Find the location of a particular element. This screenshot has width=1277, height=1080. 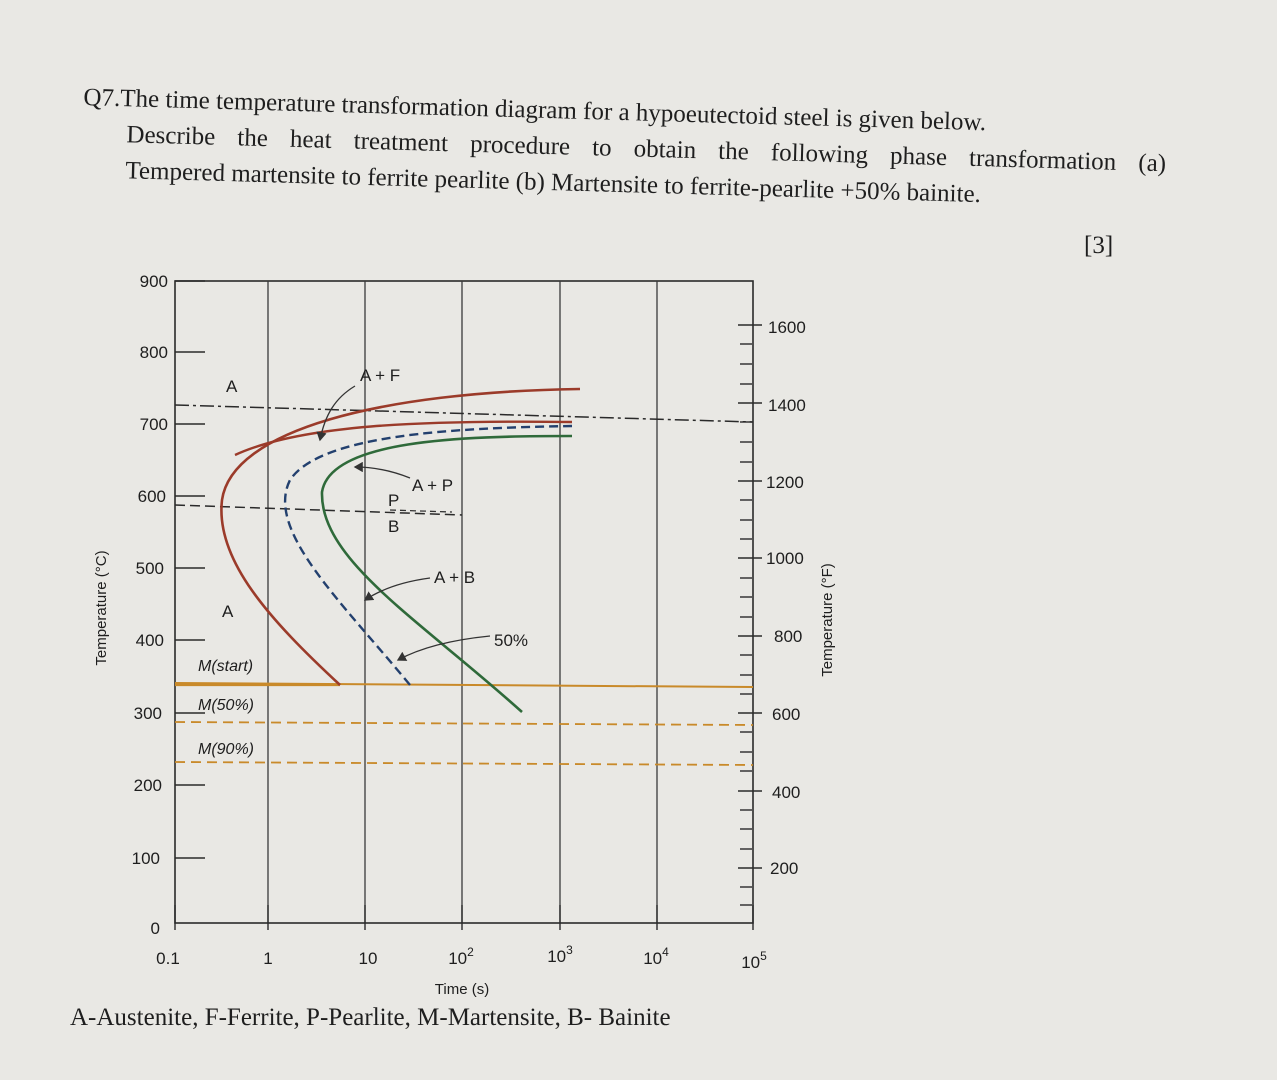

fifty-percent-curve is located at coordinates (428, 555).